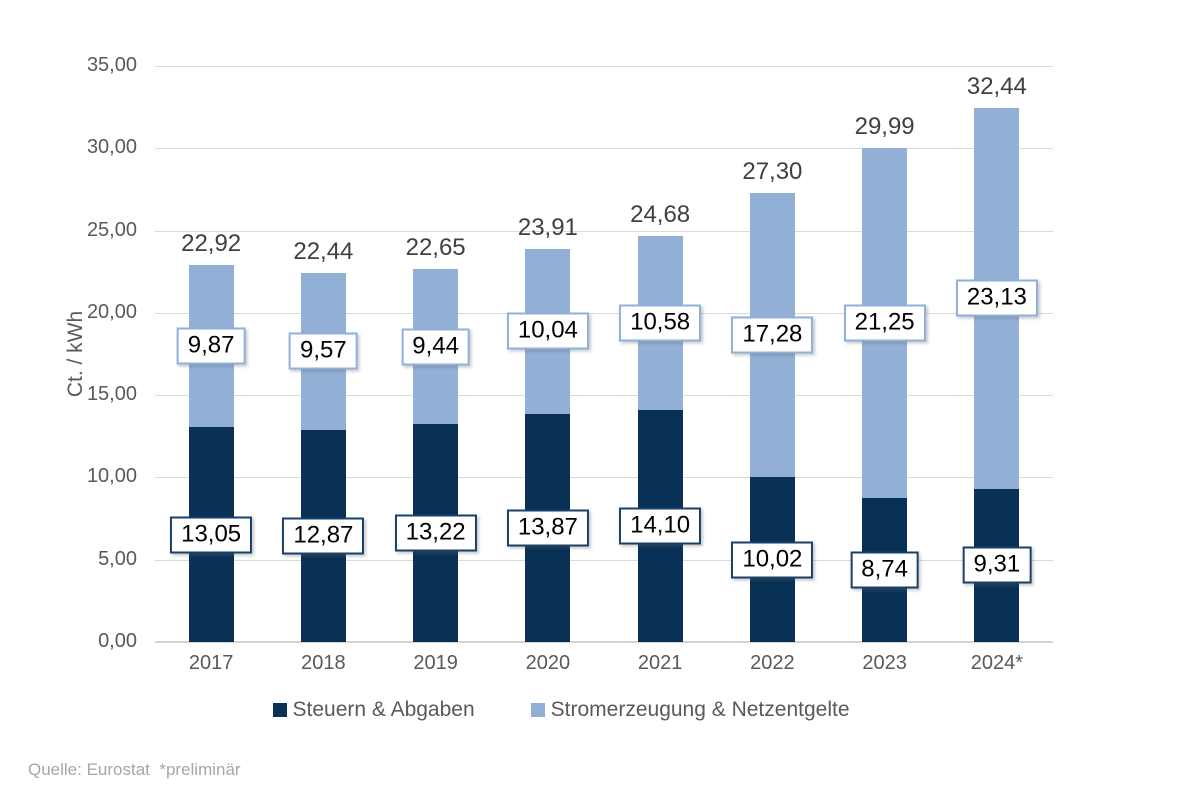 The image size is (1200, 800). What do you see at coordinates (772, 663) in the screenshot?
I see `x-axis-label: 2022` at bounding box center [772, 663].